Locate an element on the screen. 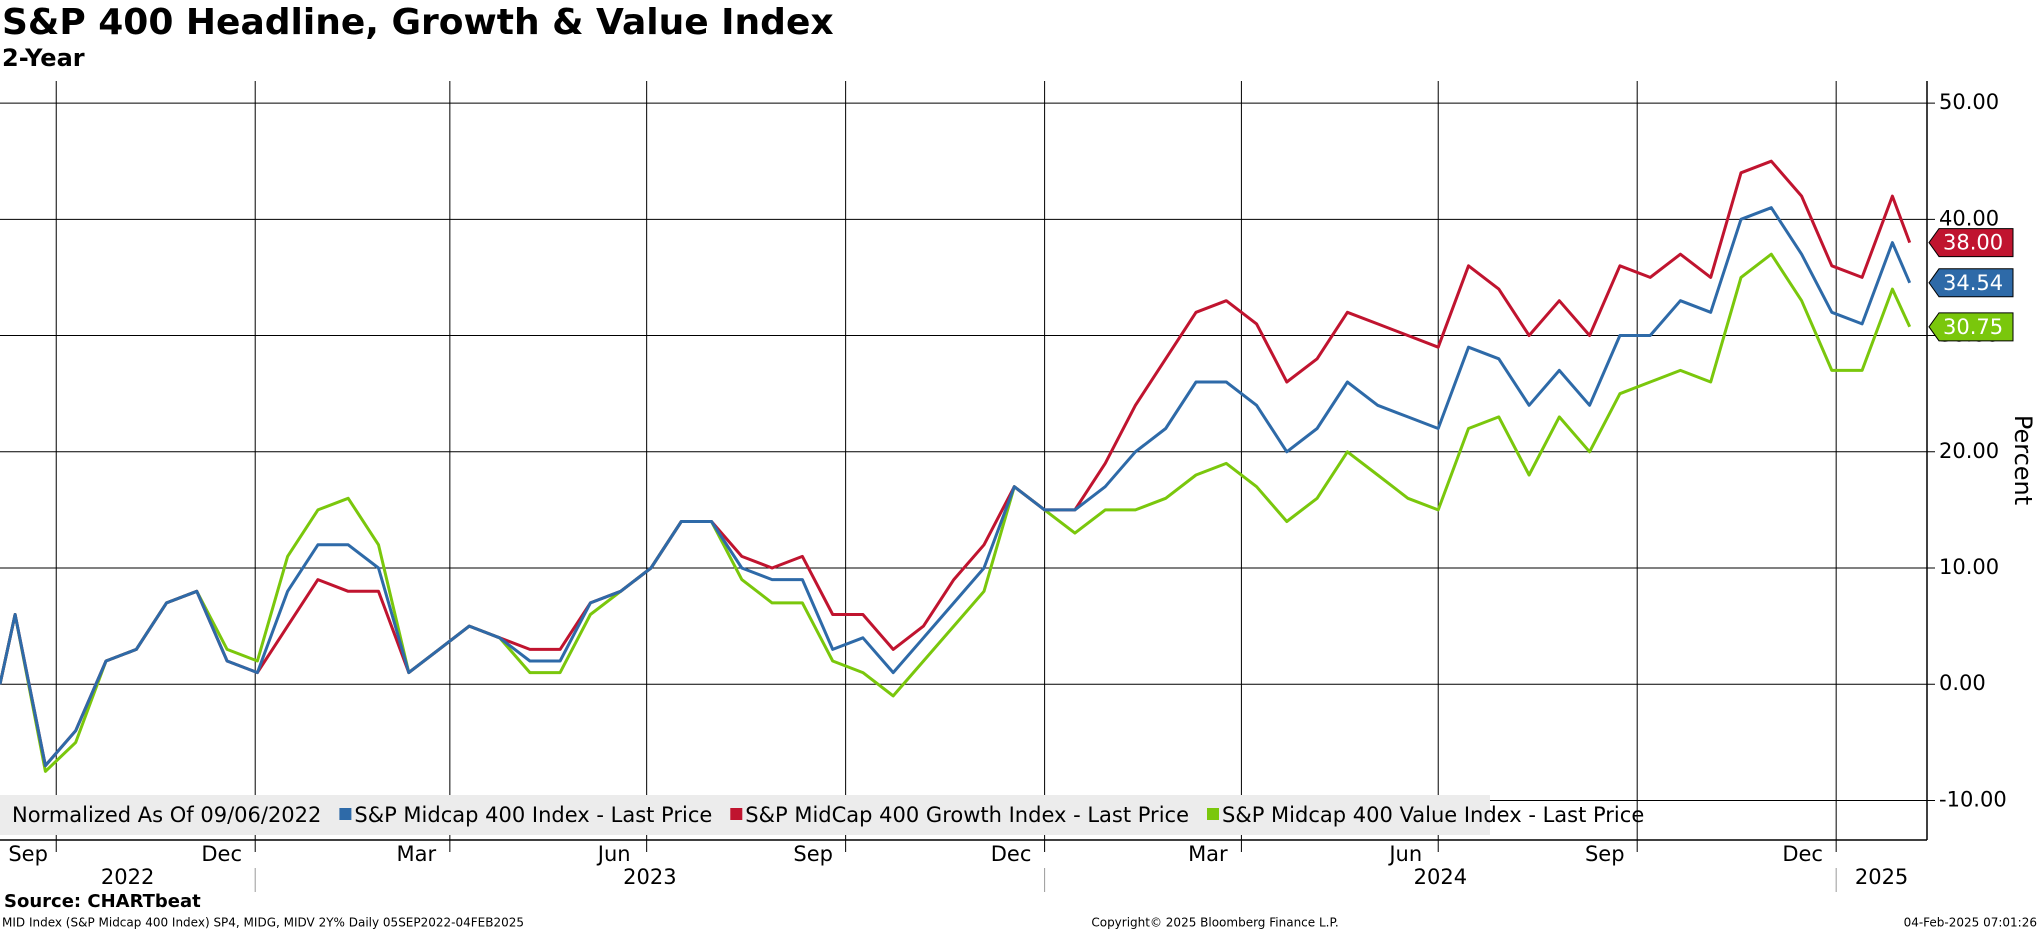 This screenshot has width=2041, height=936. year-label: 2025 is located at coordinates (1881, 877).